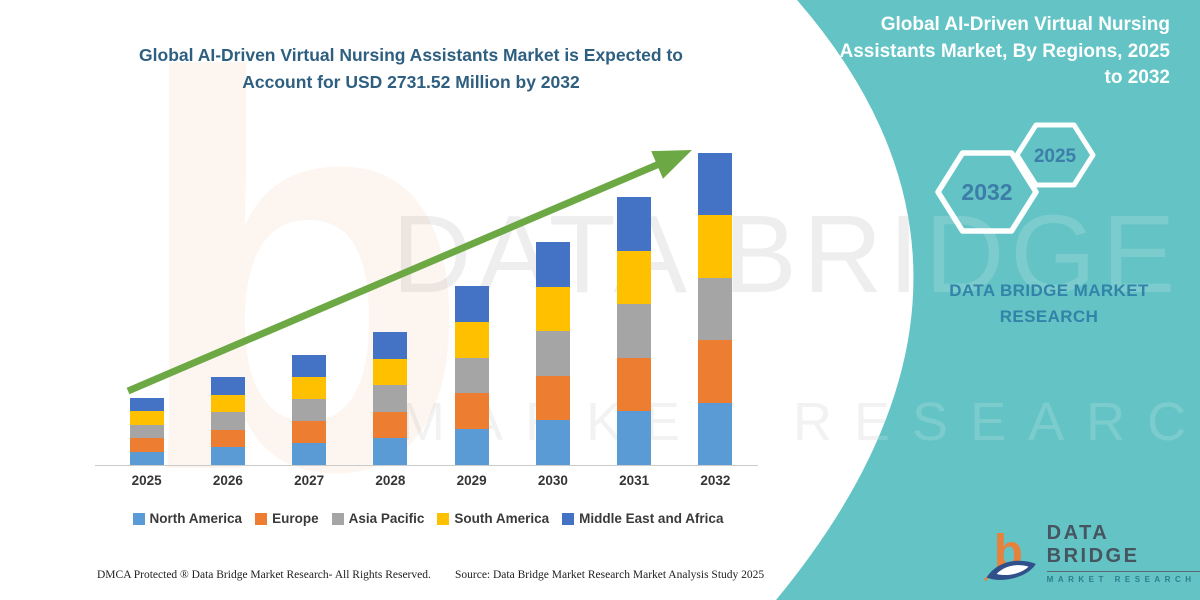 Image resolution: width=1200 pixels, height=600 pixels. What do you see at coordinates (390, 480) in the screenshot?
I see `x-axis-label-2028: 2028` at bounding box center [390, 480].